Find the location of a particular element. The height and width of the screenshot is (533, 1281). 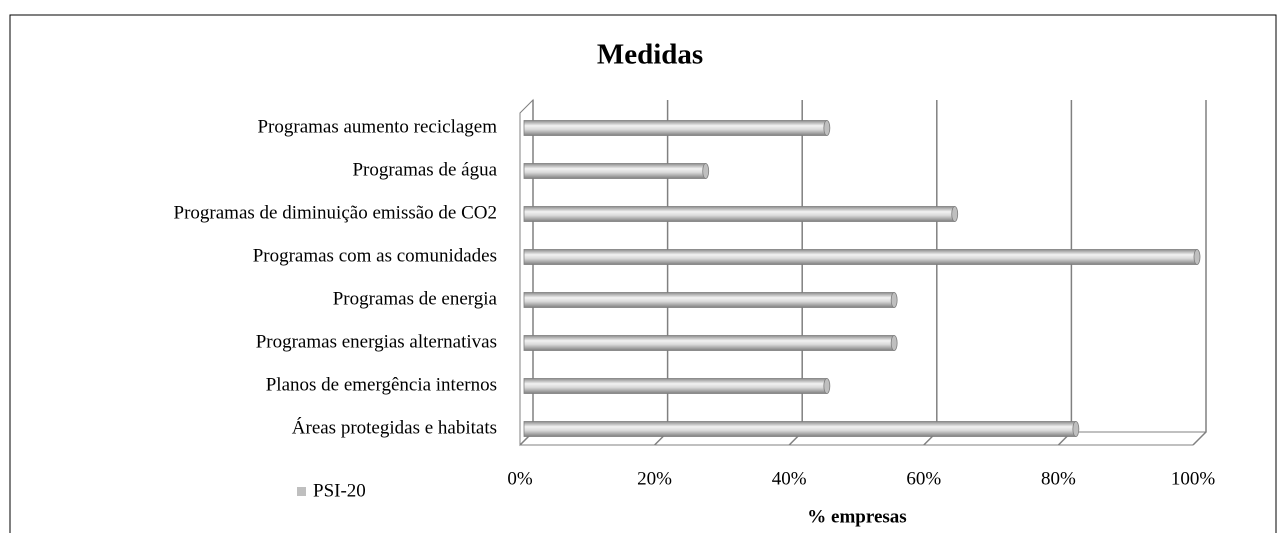

x-tick-label: 80% is located at coordinates (1058, 478).